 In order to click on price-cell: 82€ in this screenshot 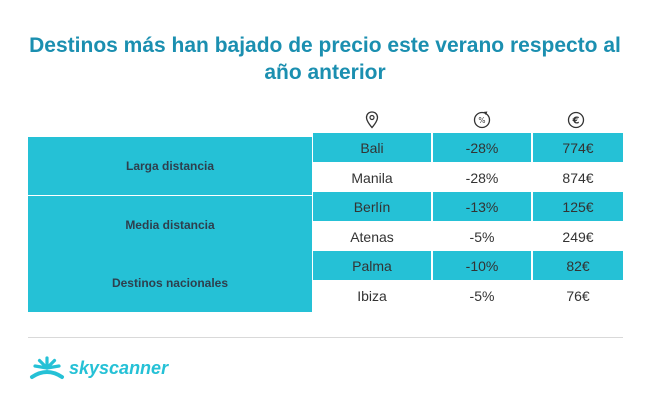, I will do `click(578, 265)`.